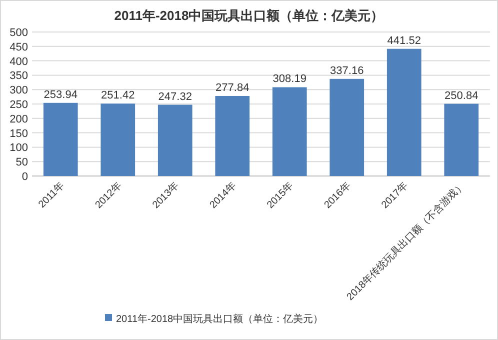 This screenshot has width=498, height=340. Describe the element at coordinates (233, 88) in the screenshot. I see `data-label: 277.84` at that location.